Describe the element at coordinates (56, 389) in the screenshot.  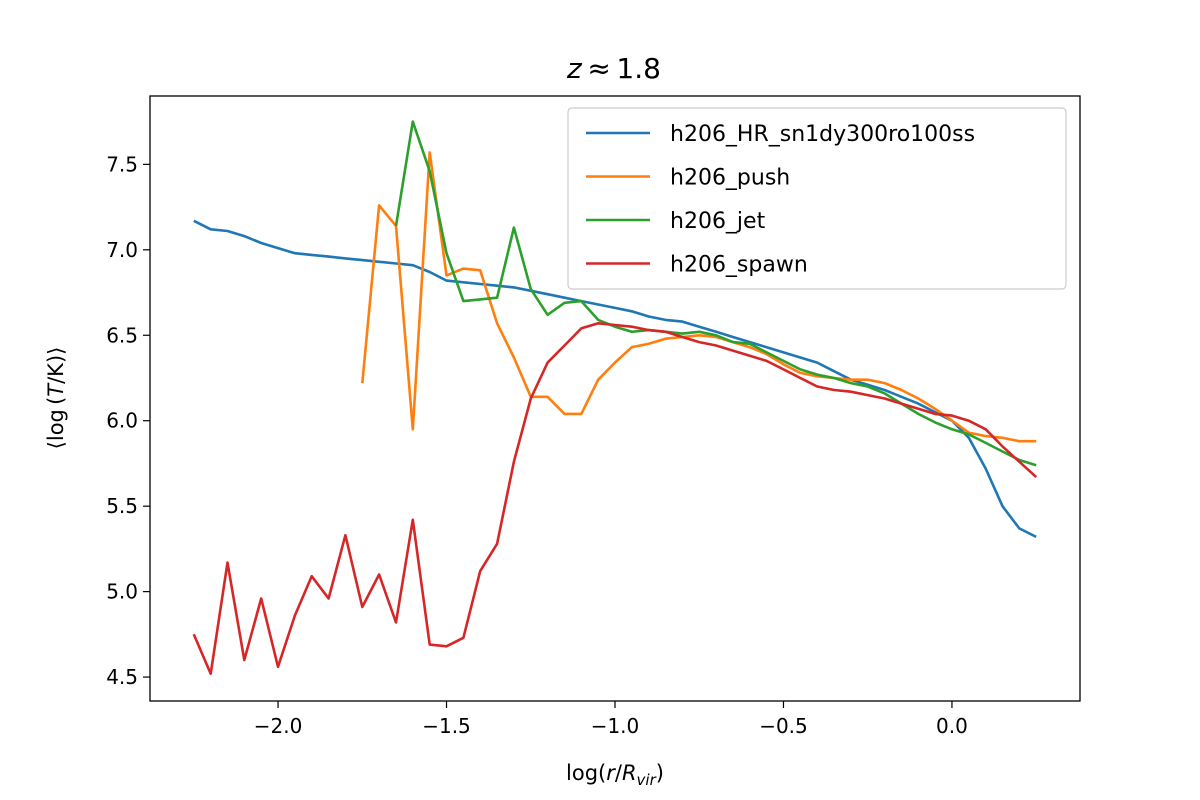
I see `y-axis-label-var: T` at that location.